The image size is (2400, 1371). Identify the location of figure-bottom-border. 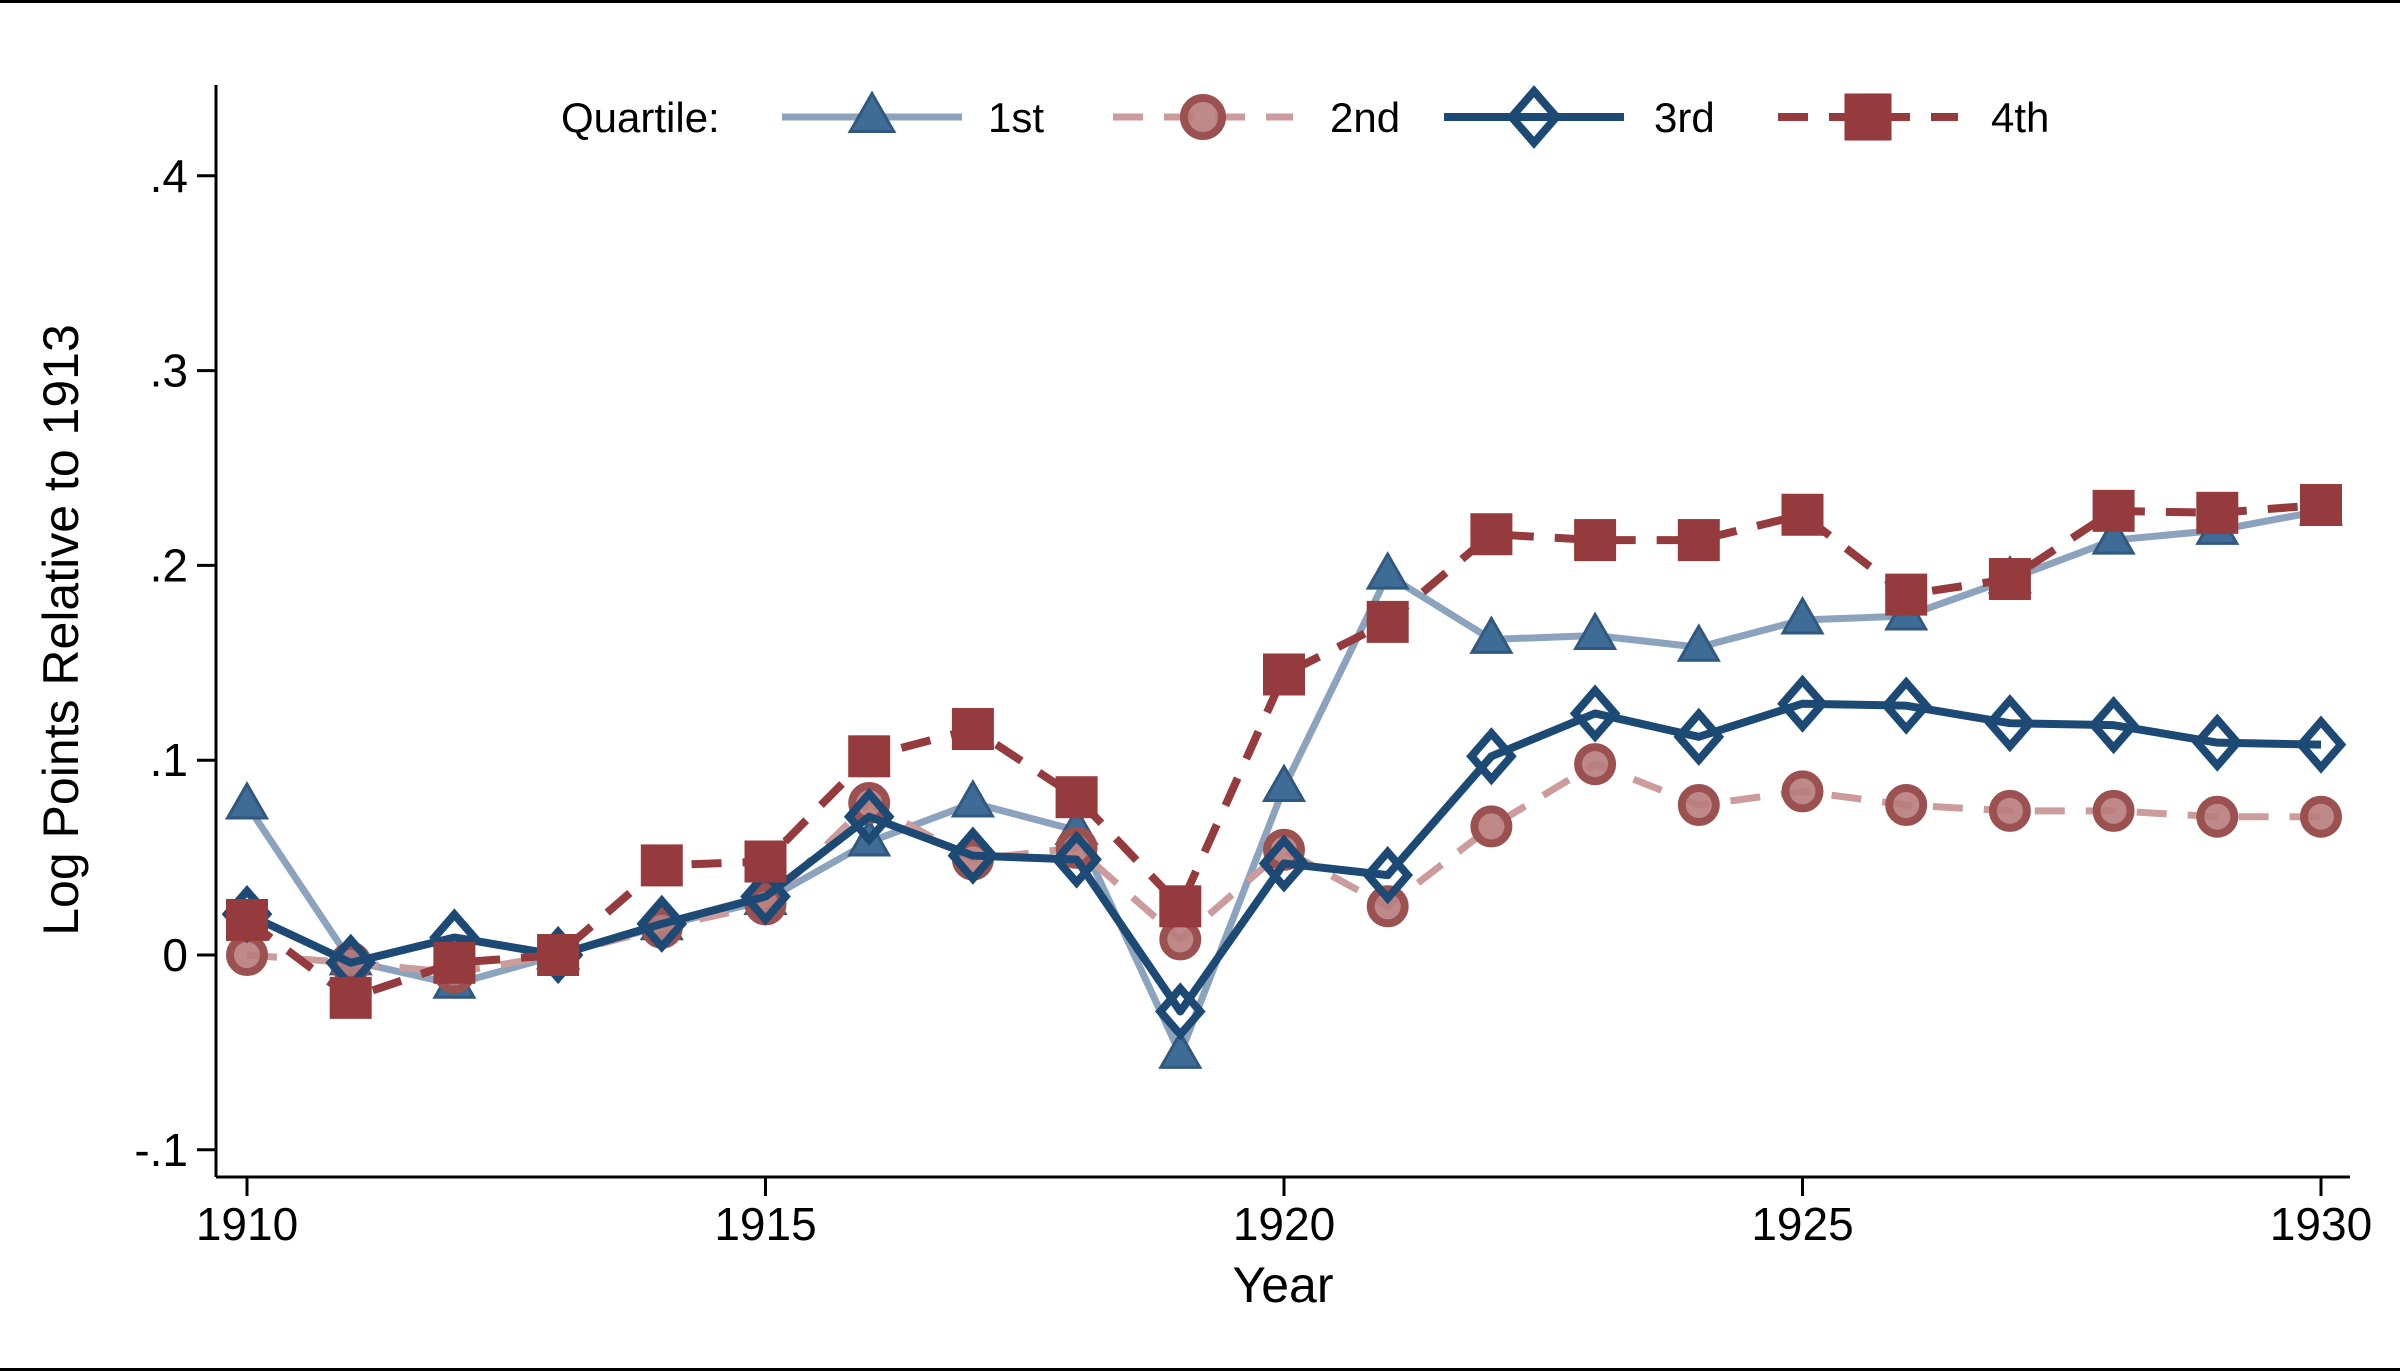
(1200, 1369).